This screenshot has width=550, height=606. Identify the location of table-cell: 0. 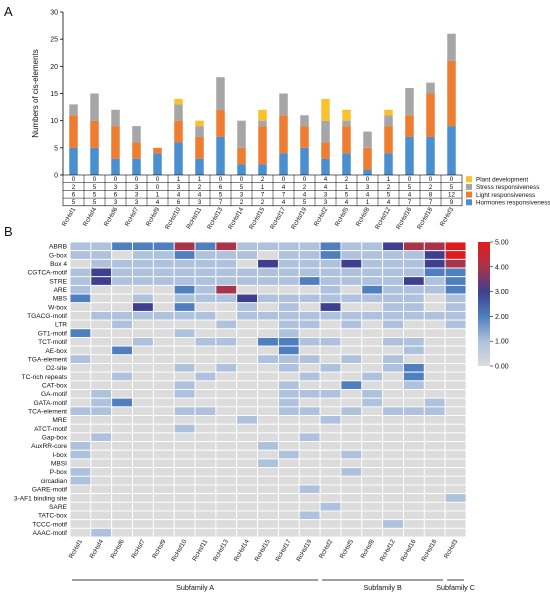
(221, 179).